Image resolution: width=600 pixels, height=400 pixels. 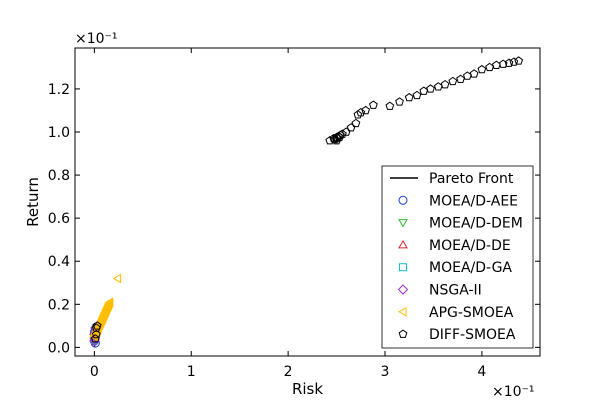 What do you see at coordinates (96, 39) in the screenshot?
I see `y-axis-multiplier: ×10⁻¹` at bounding box center [96, 39].